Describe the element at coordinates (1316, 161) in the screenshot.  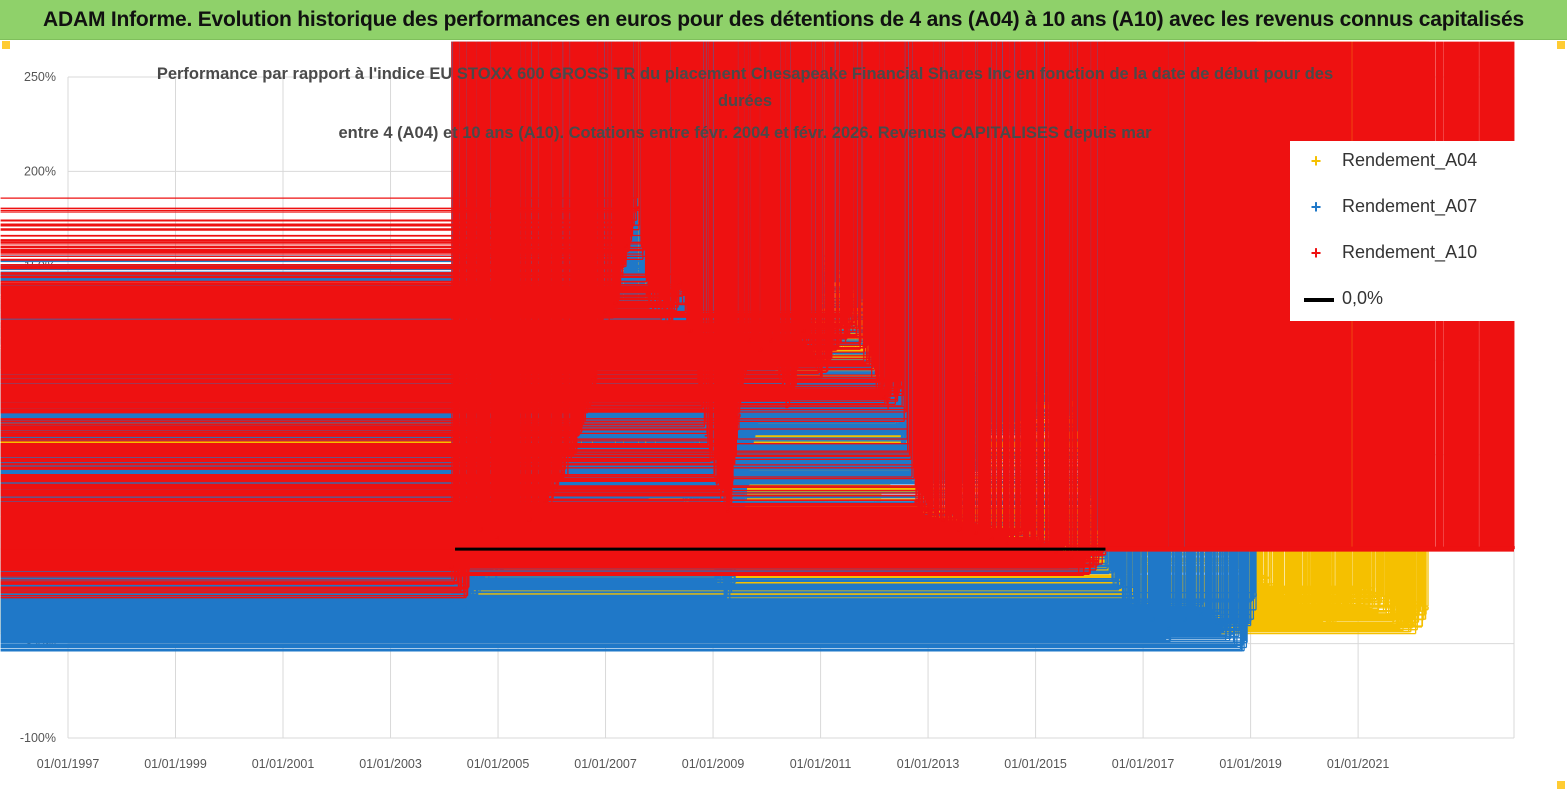
I see `legend-marker-a04-icon: +` at that location.